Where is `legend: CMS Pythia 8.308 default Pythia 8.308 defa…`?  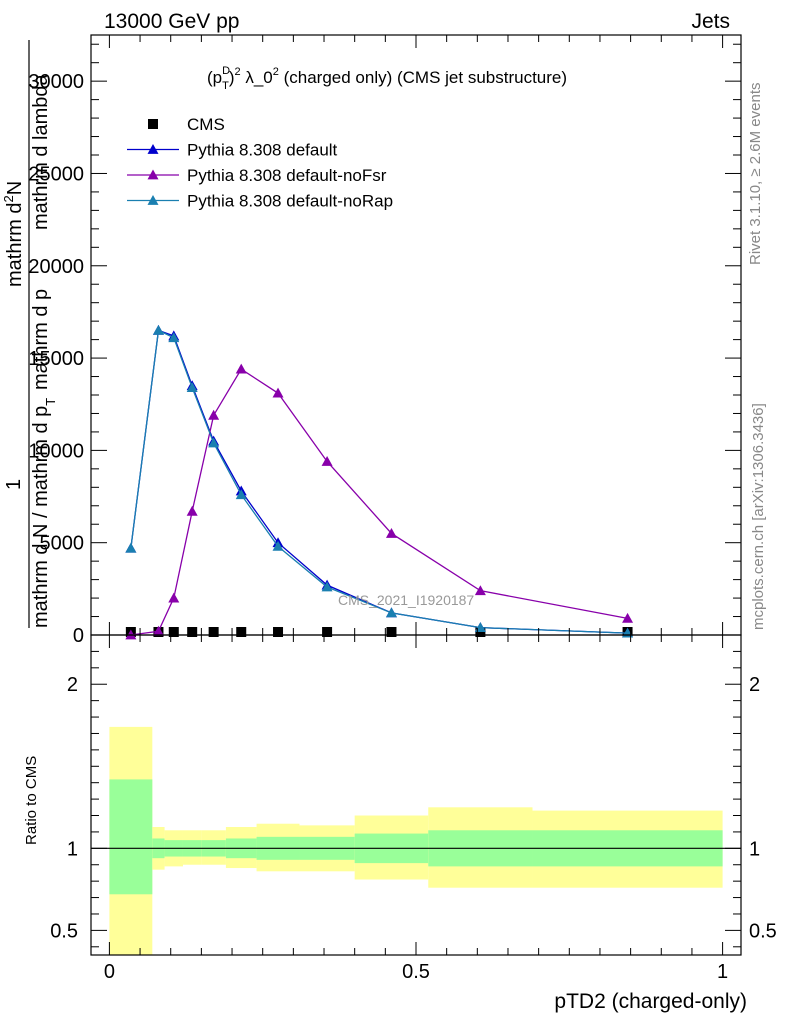
legend: CMS Pythia 8.308 default Pythia 8.308 defa… is located at coordinates (260, 163).